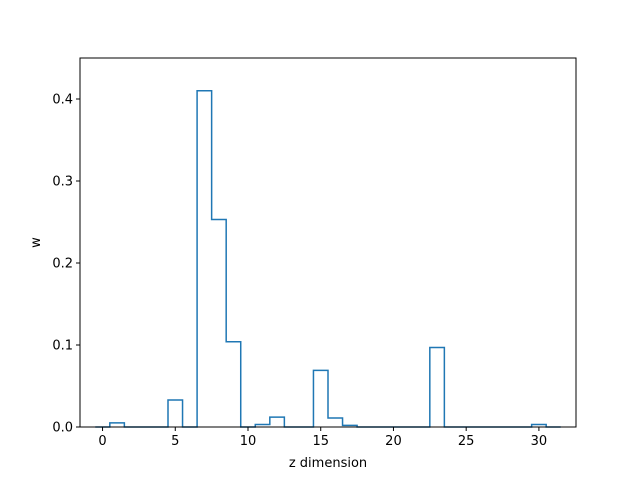 This screenshot has height=480, width=640. I want to click on x-tick-label: 15, so click(320, 441).